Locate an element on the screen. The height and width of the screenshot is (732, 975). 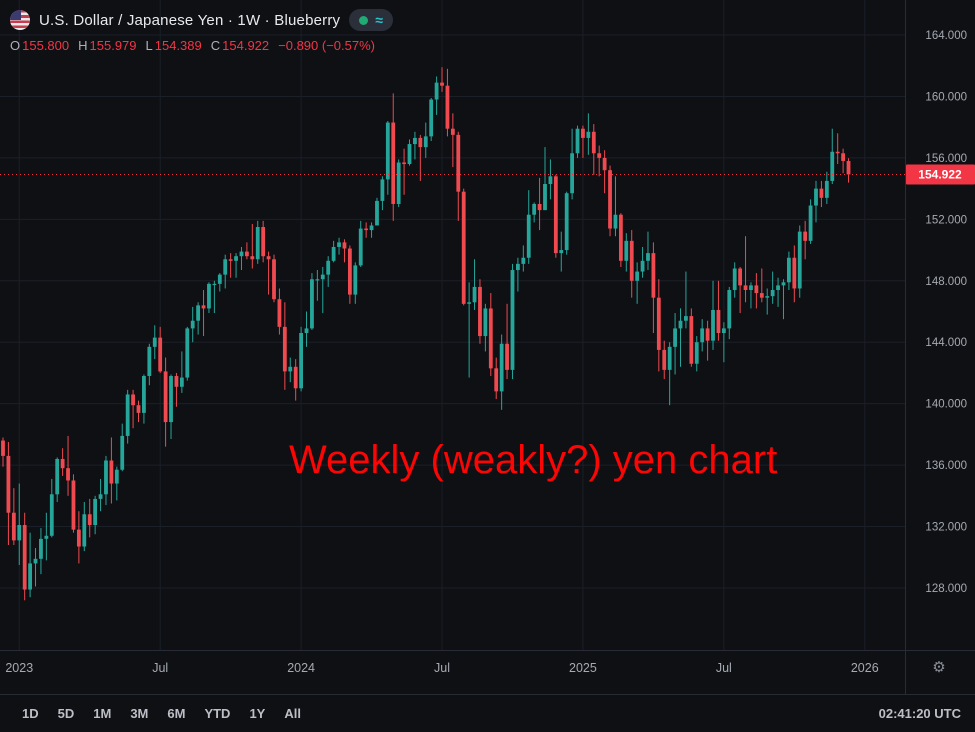
time-tick-label: 2024 is located at coordinates (301, 668).